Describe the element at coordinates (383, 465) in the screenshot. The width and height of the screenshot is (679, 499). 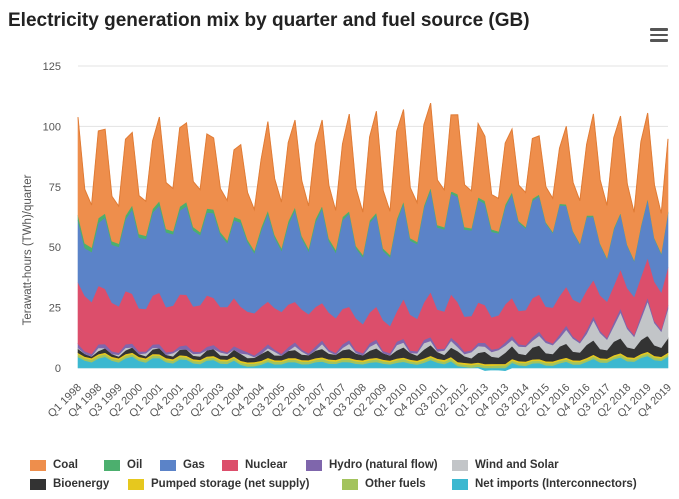
I see `legend-label: Hydro (natural flow)` at that location.